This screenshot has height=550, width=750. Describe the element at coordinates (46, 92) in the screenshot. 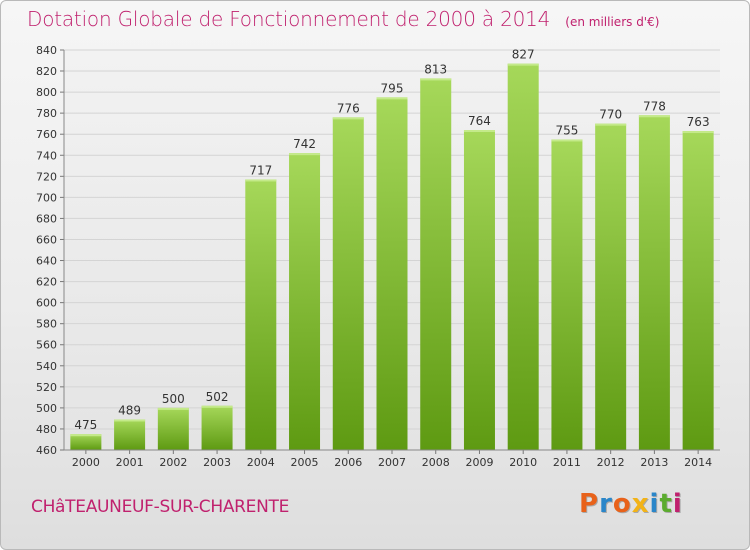

I see `y-tick-label: 800` at that location.